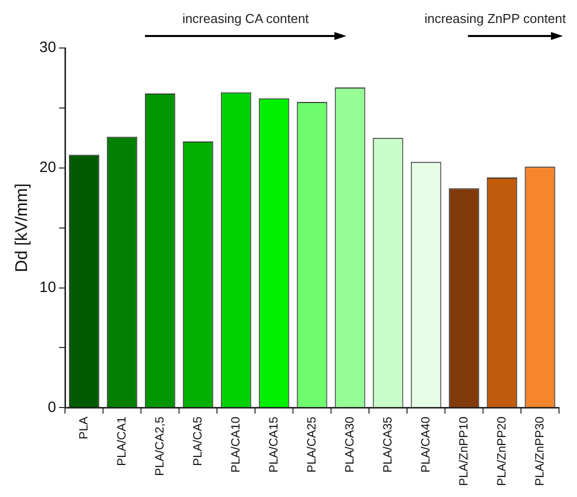 The width and height of the screenshot is (577, 497). Describe the element at coordinates (349, 444) in the screenshot. I see `x-tick-label: PLA/CA30` at that location.